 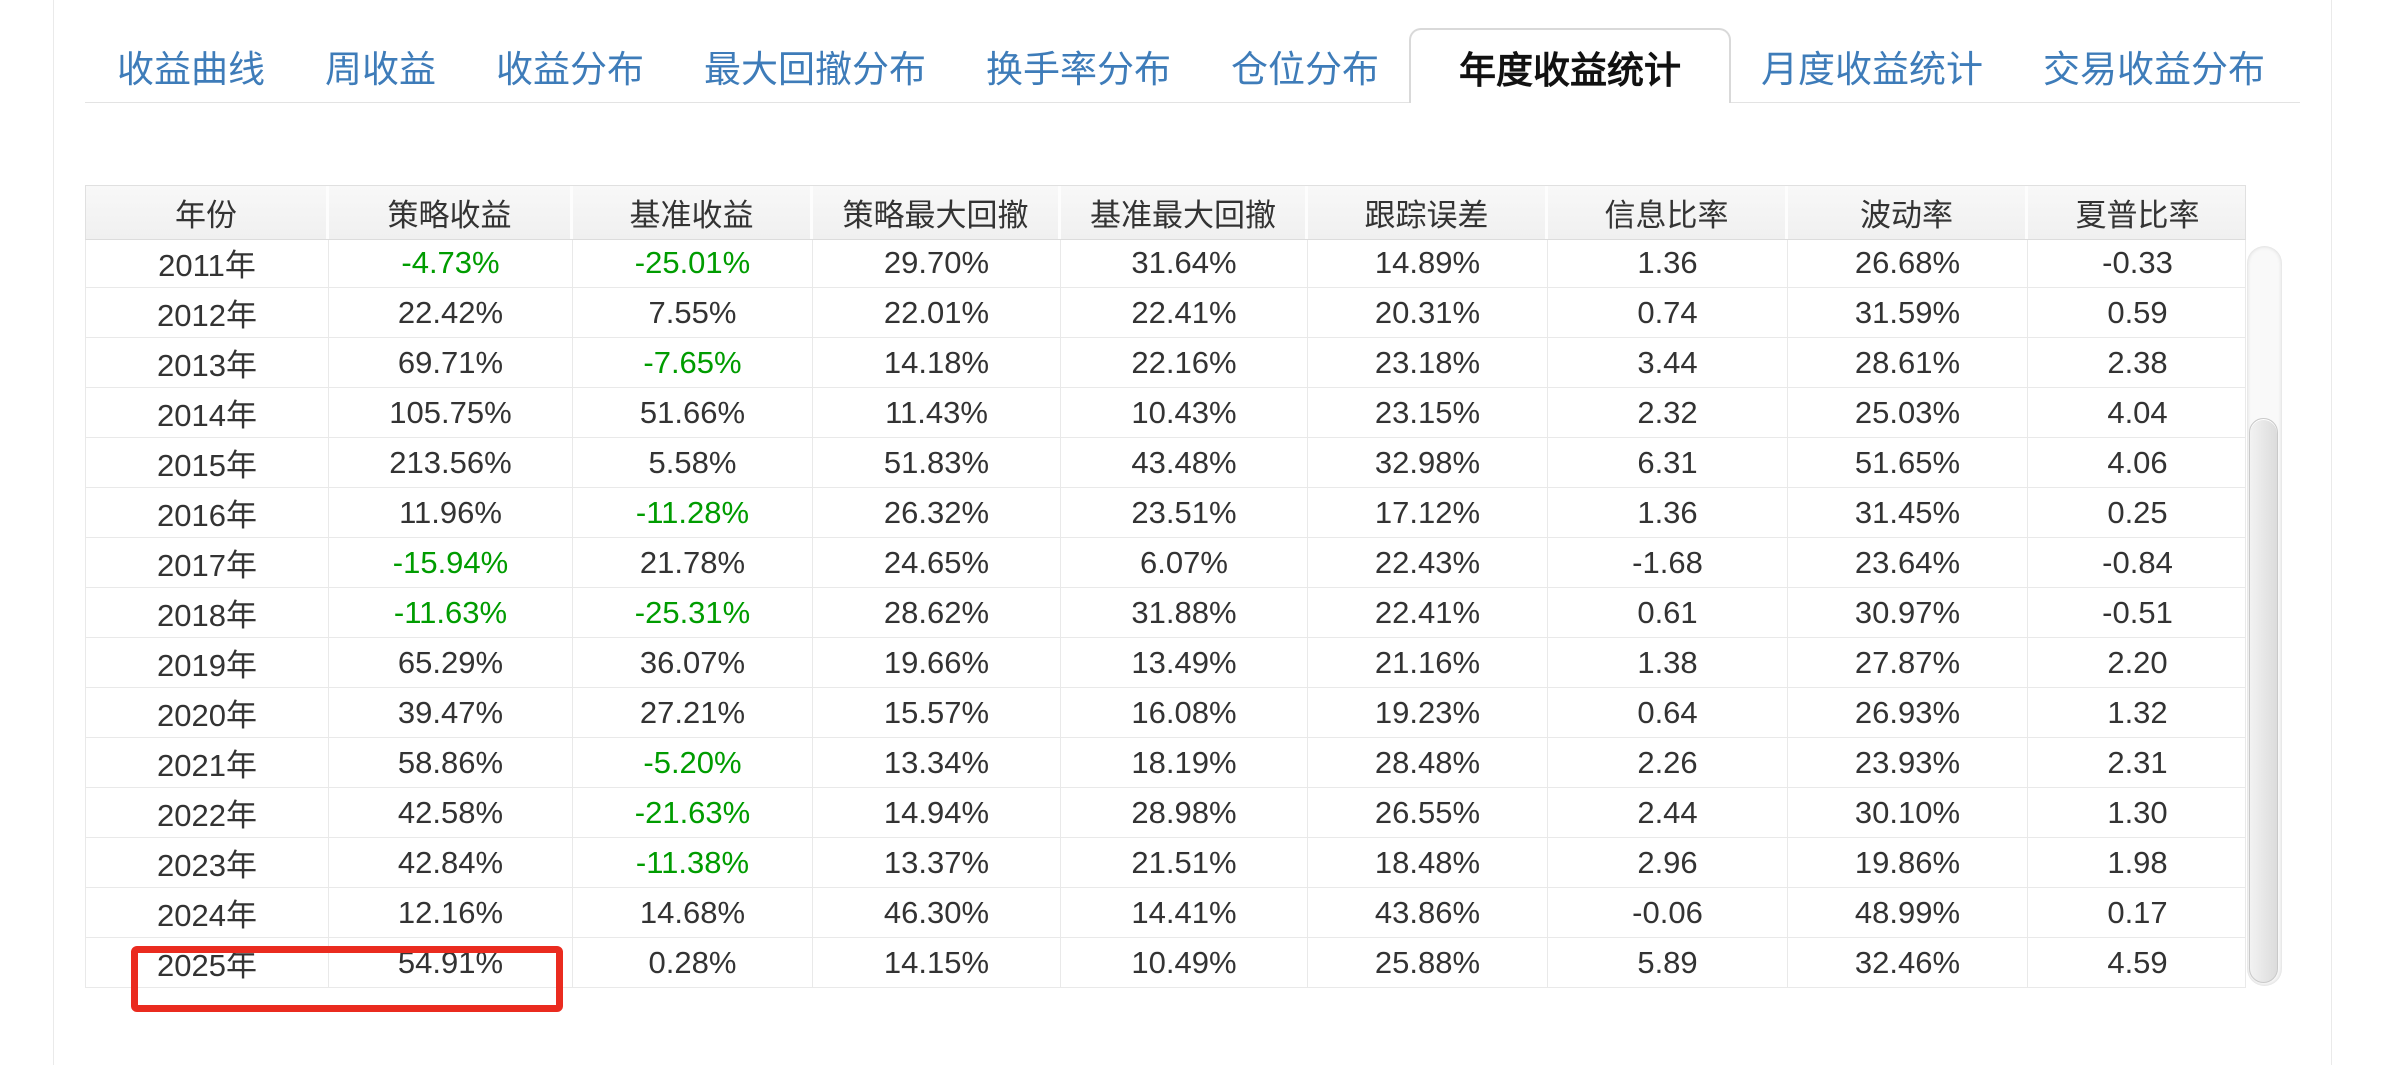 What do you see at coordinates (1908, 812) in the screenshot?
I see `value-cell: 30.10%` at bounding box center [1908, 812].